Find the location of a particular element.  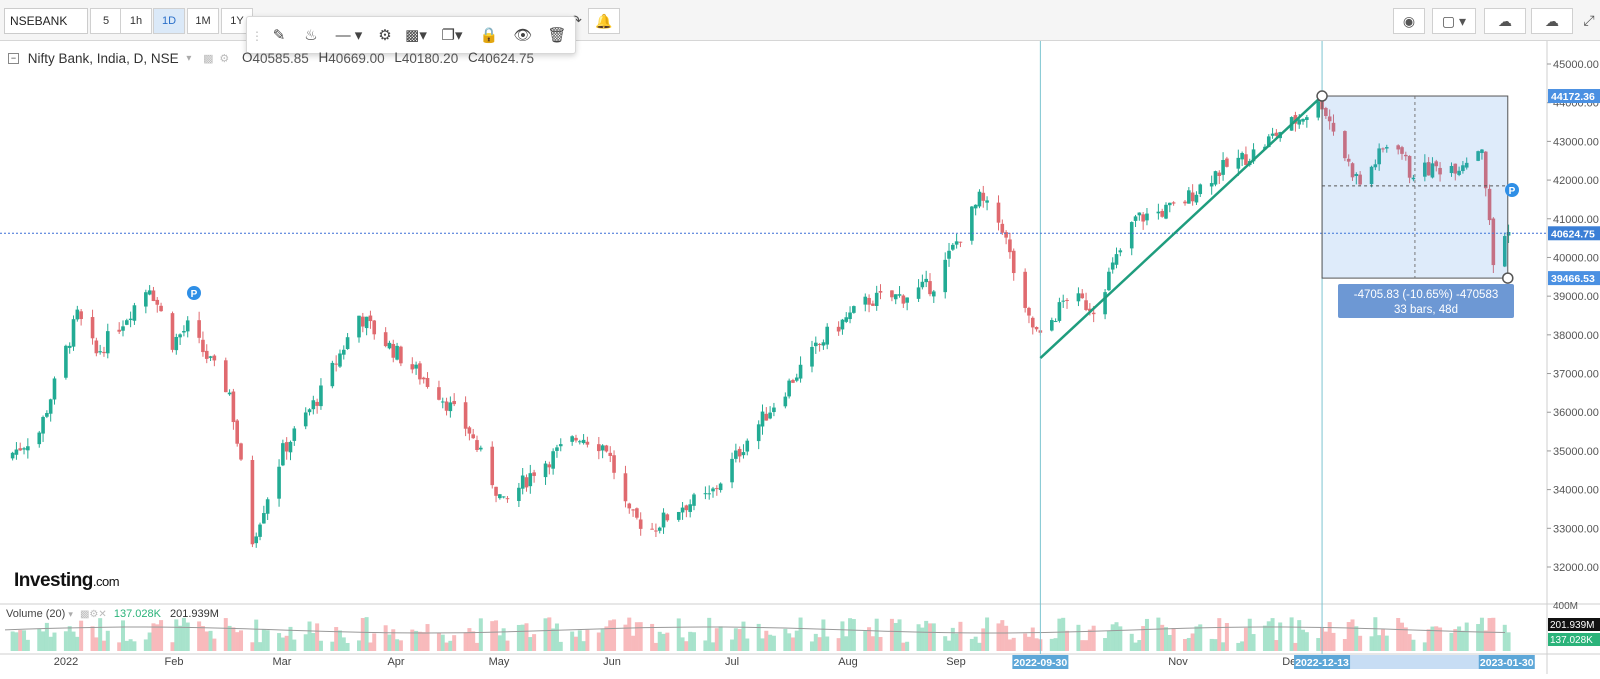

collapse-icon: − is located at coordinates (13, 58).